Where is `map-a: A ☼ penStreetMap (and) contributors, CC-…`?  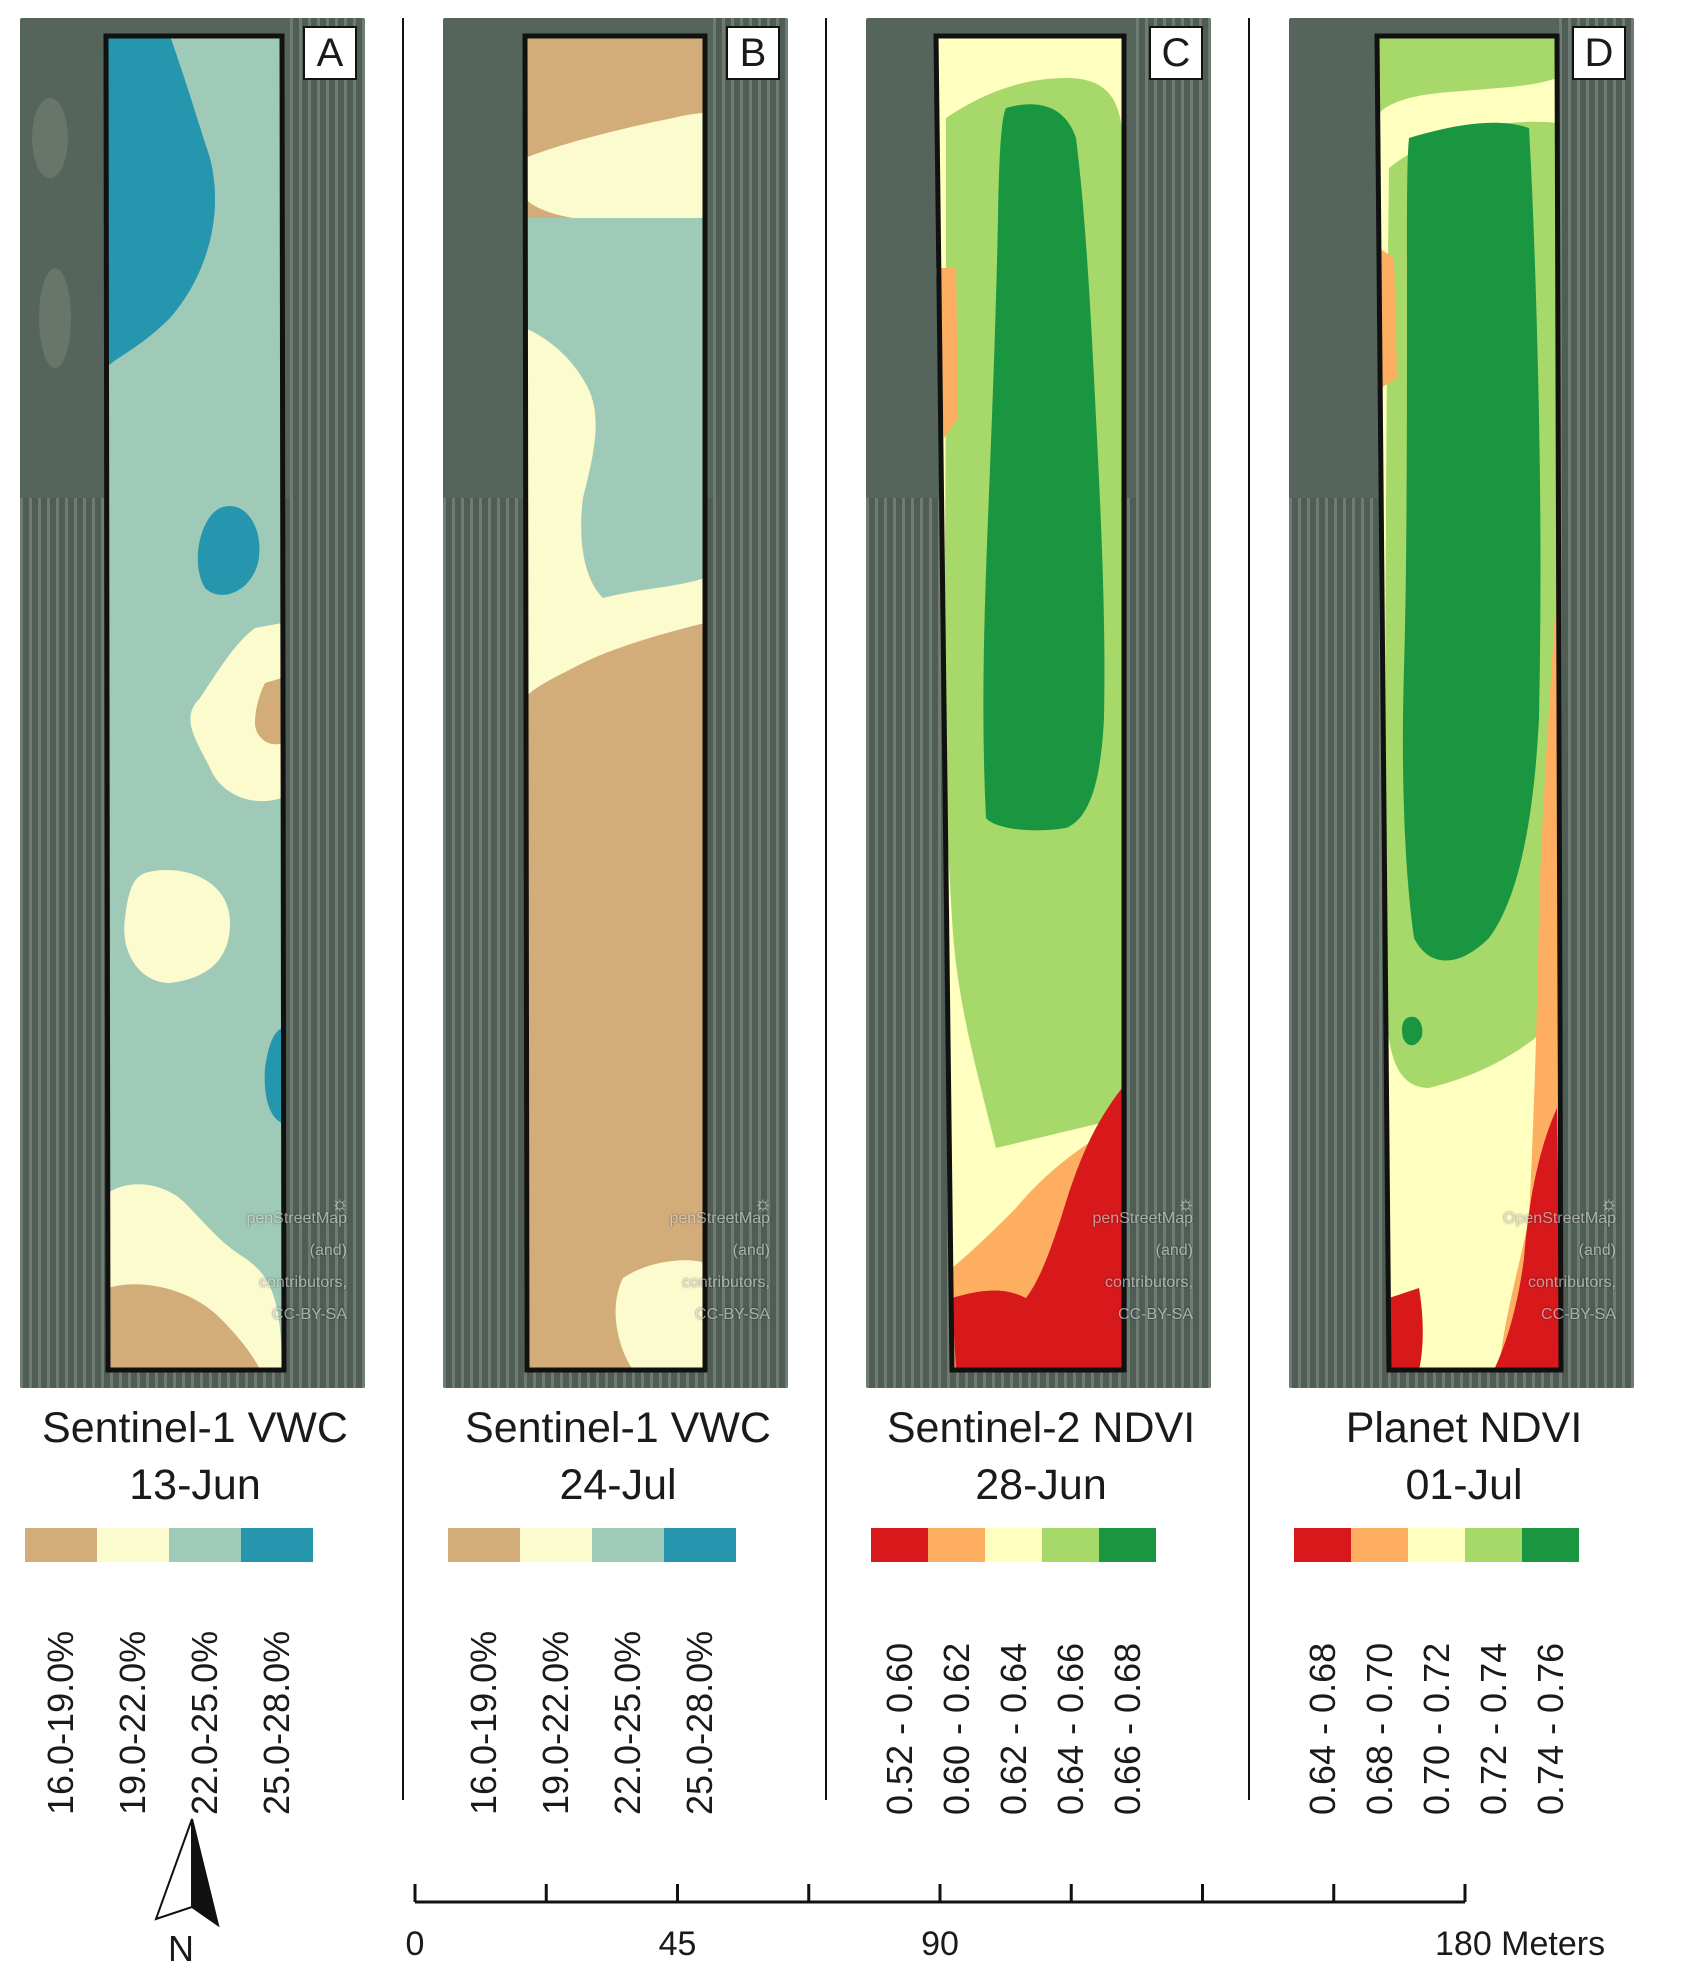
map-a: A ☼ penStreetMap (and) contributors, CC-… is located at coordinates (192, 703).